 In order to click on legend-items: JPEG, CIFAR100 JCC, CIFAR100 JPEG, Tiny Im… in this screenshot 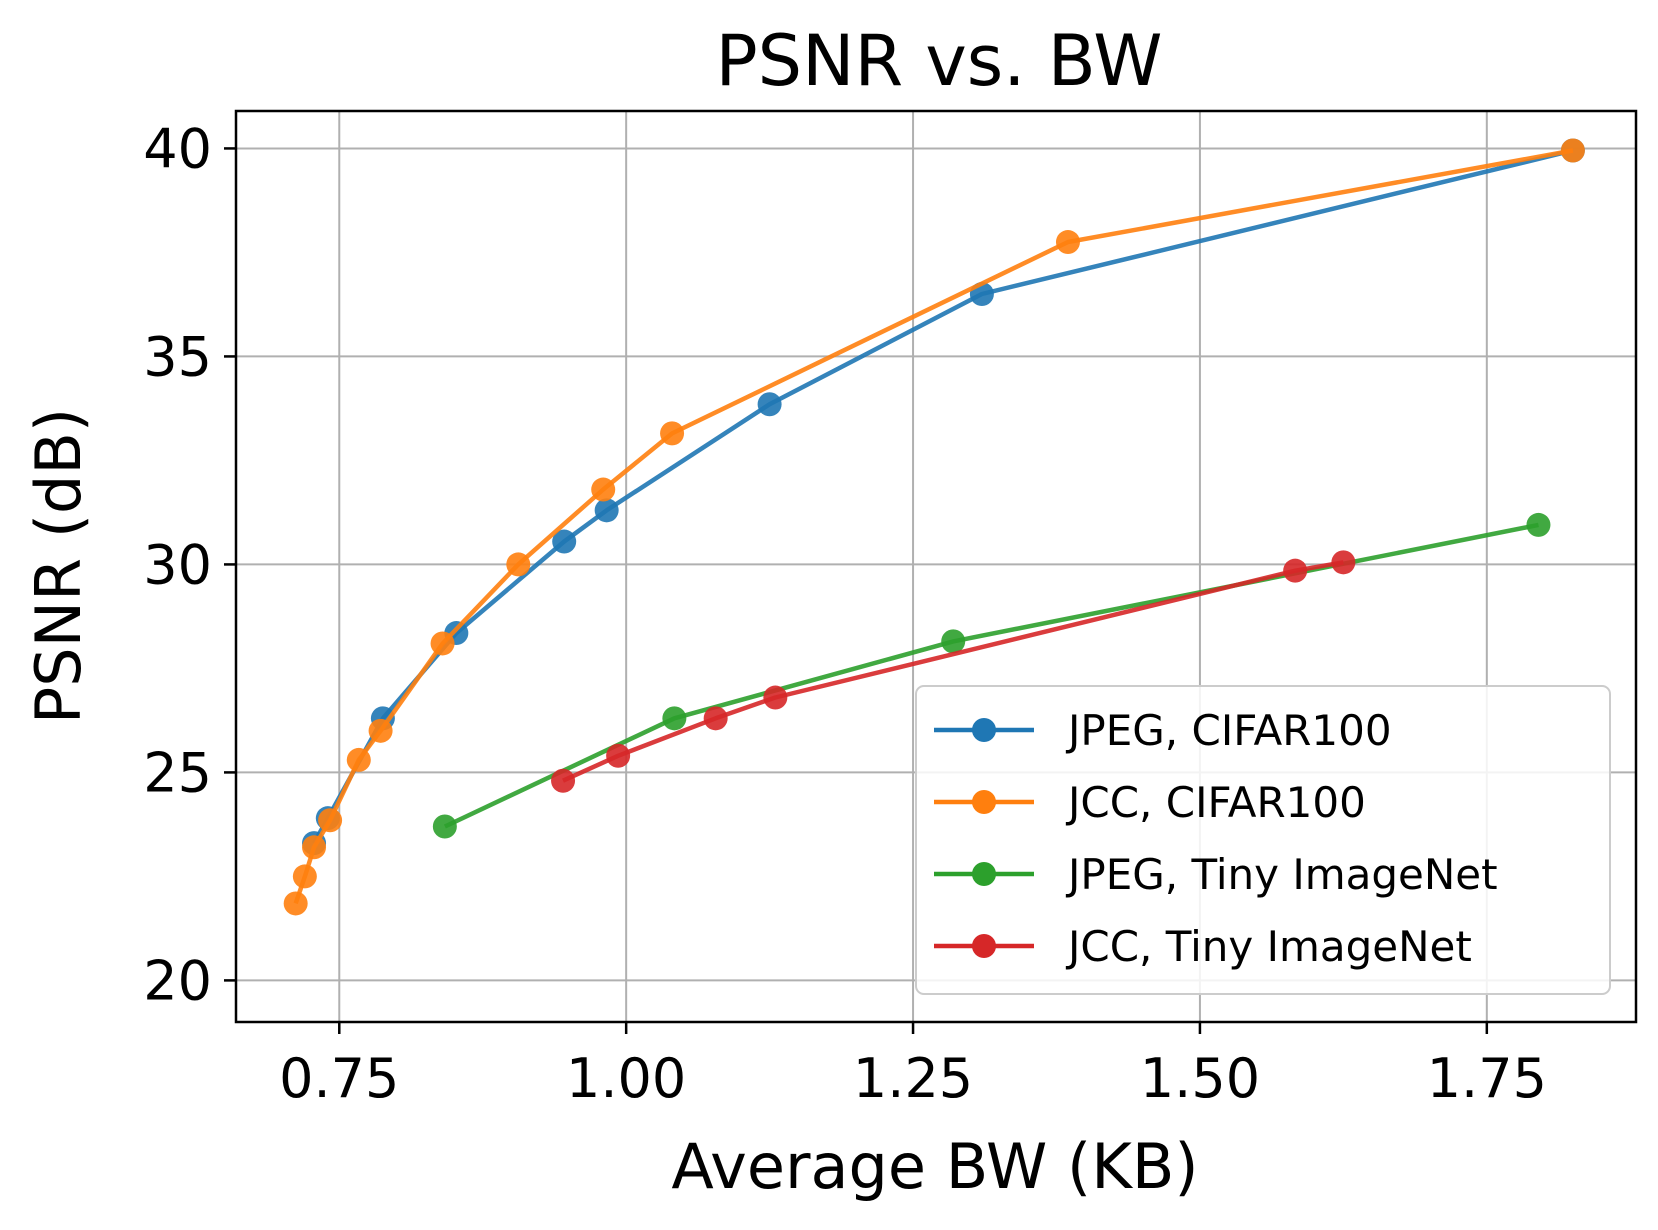, I will do `click(1216, 838)`.